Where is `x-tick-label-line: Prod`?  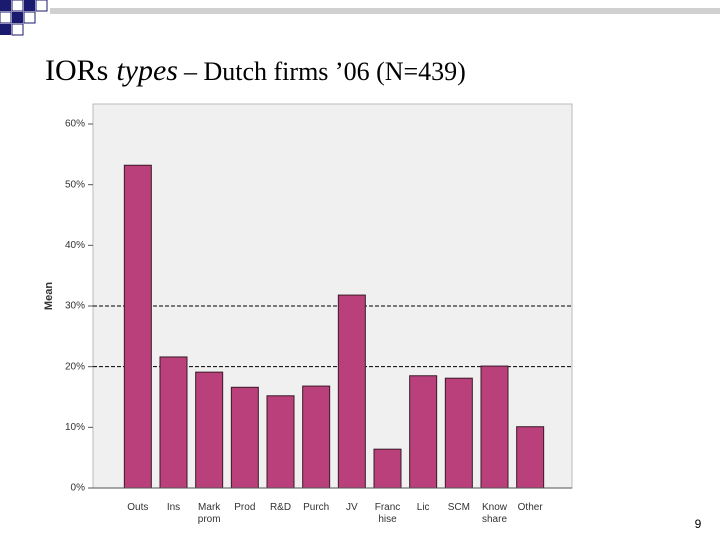
x-tick-label-line: Prod is located at coordinates (244, 507).